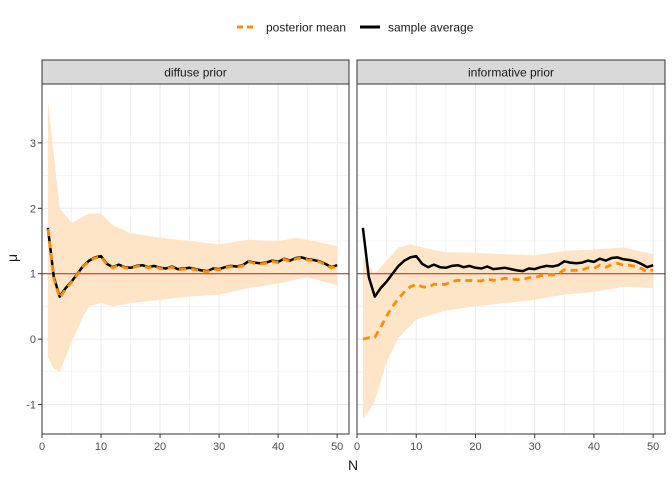 This screenshot has width=672, height=485. I want to click on sample-average-line, so click(507, 262).